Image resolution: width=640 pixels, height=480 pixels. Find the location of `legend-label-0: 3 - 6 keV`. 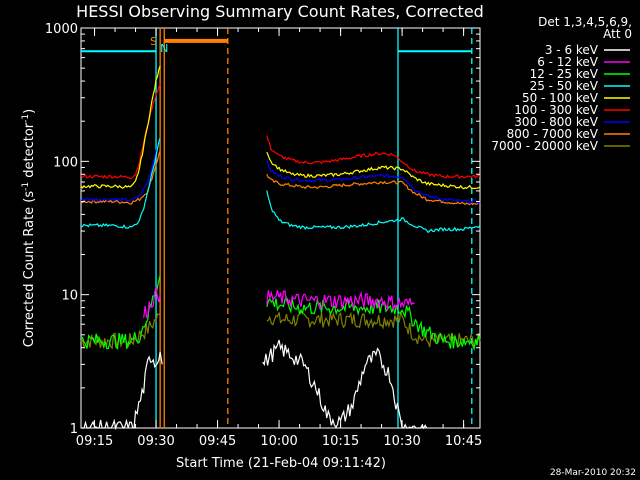

legend-label-0: 3 - 6 keV is located at coordinates (572, 50).